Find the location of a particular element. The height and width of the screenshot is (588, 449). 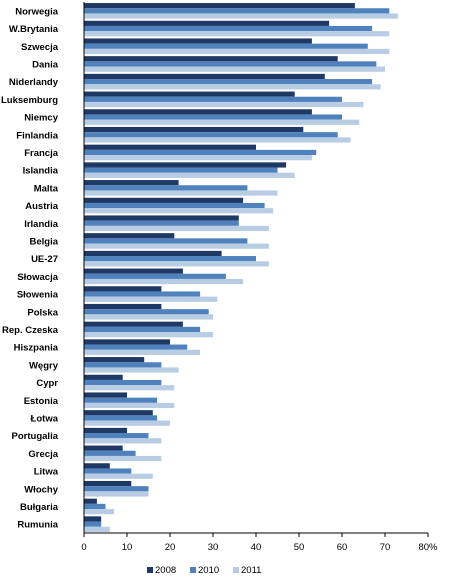

x-tick-label: 40 is located at coordinates (256, 547).